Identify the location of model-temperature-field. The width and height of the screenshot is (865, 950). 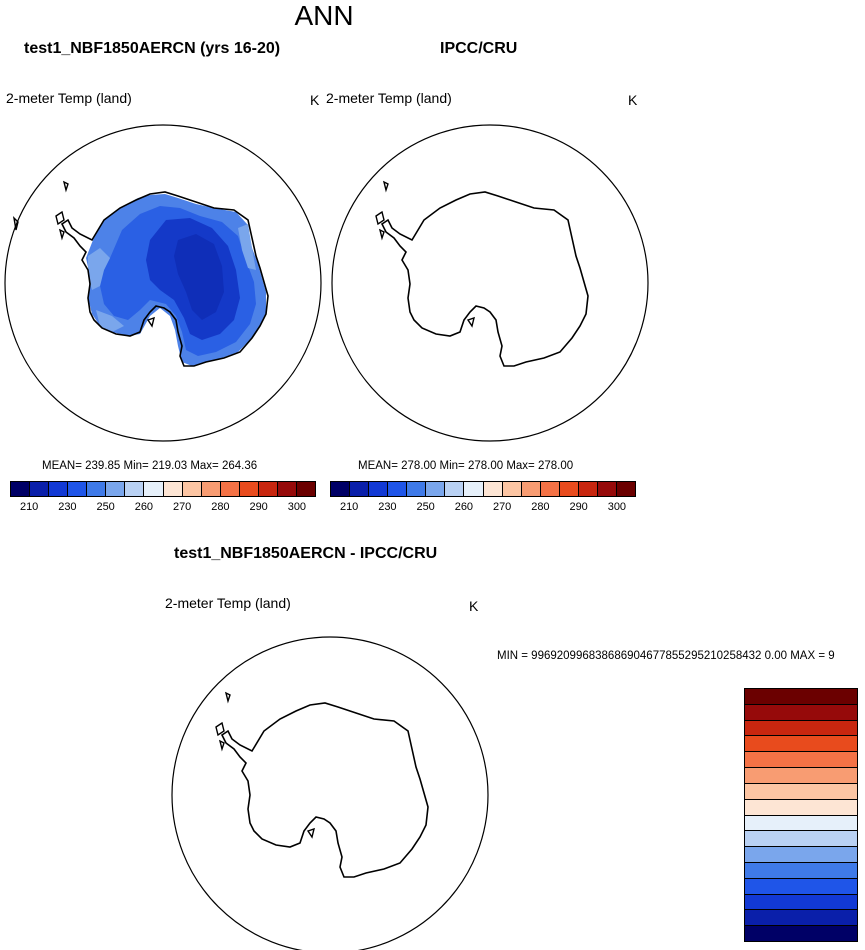
(176, 280).